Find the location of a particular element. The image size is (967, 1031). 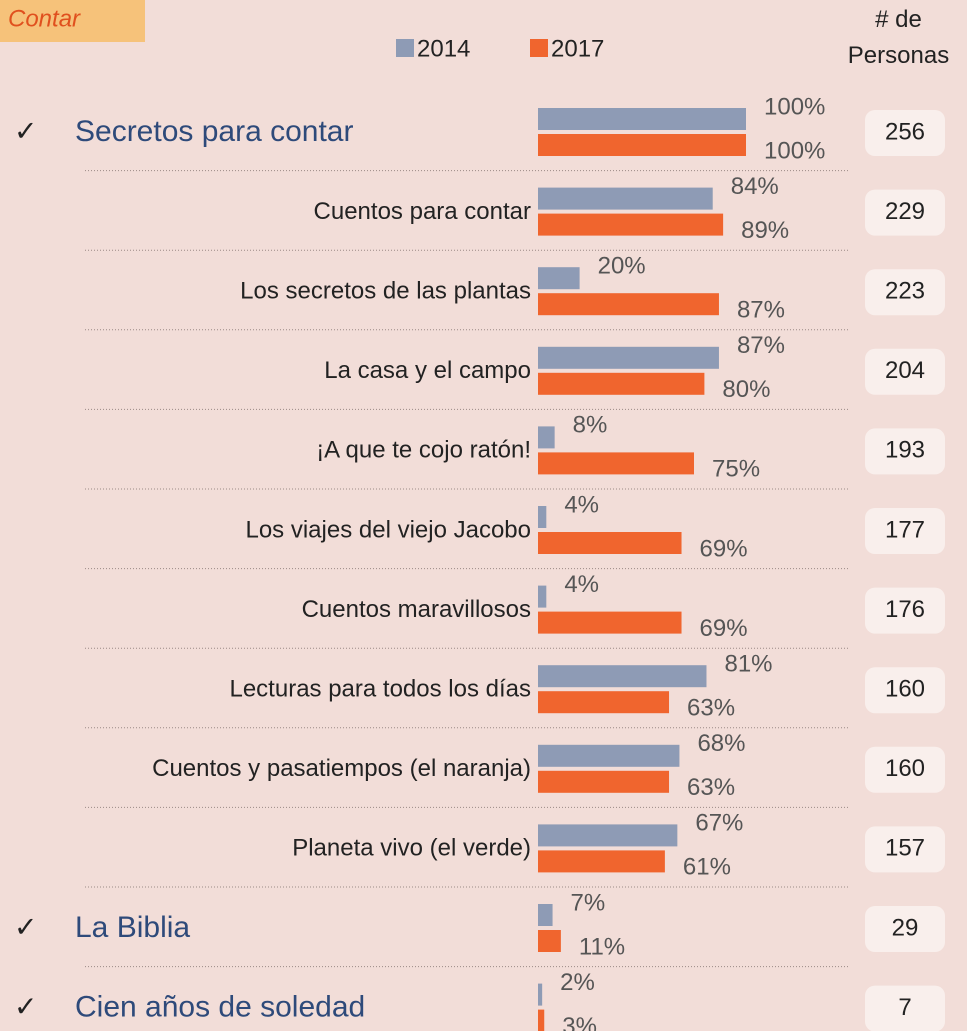

category-label: ¡A que te cojo ratón! is located at coordinates (423, 450).